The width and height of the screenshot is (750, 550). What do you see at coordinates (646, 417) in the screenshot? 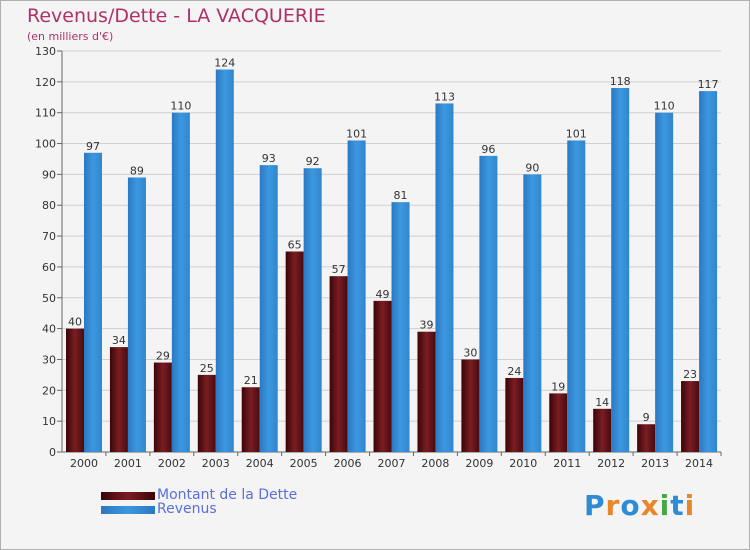
I see `data-label-debt: 9` at bounding box center [646, 417].